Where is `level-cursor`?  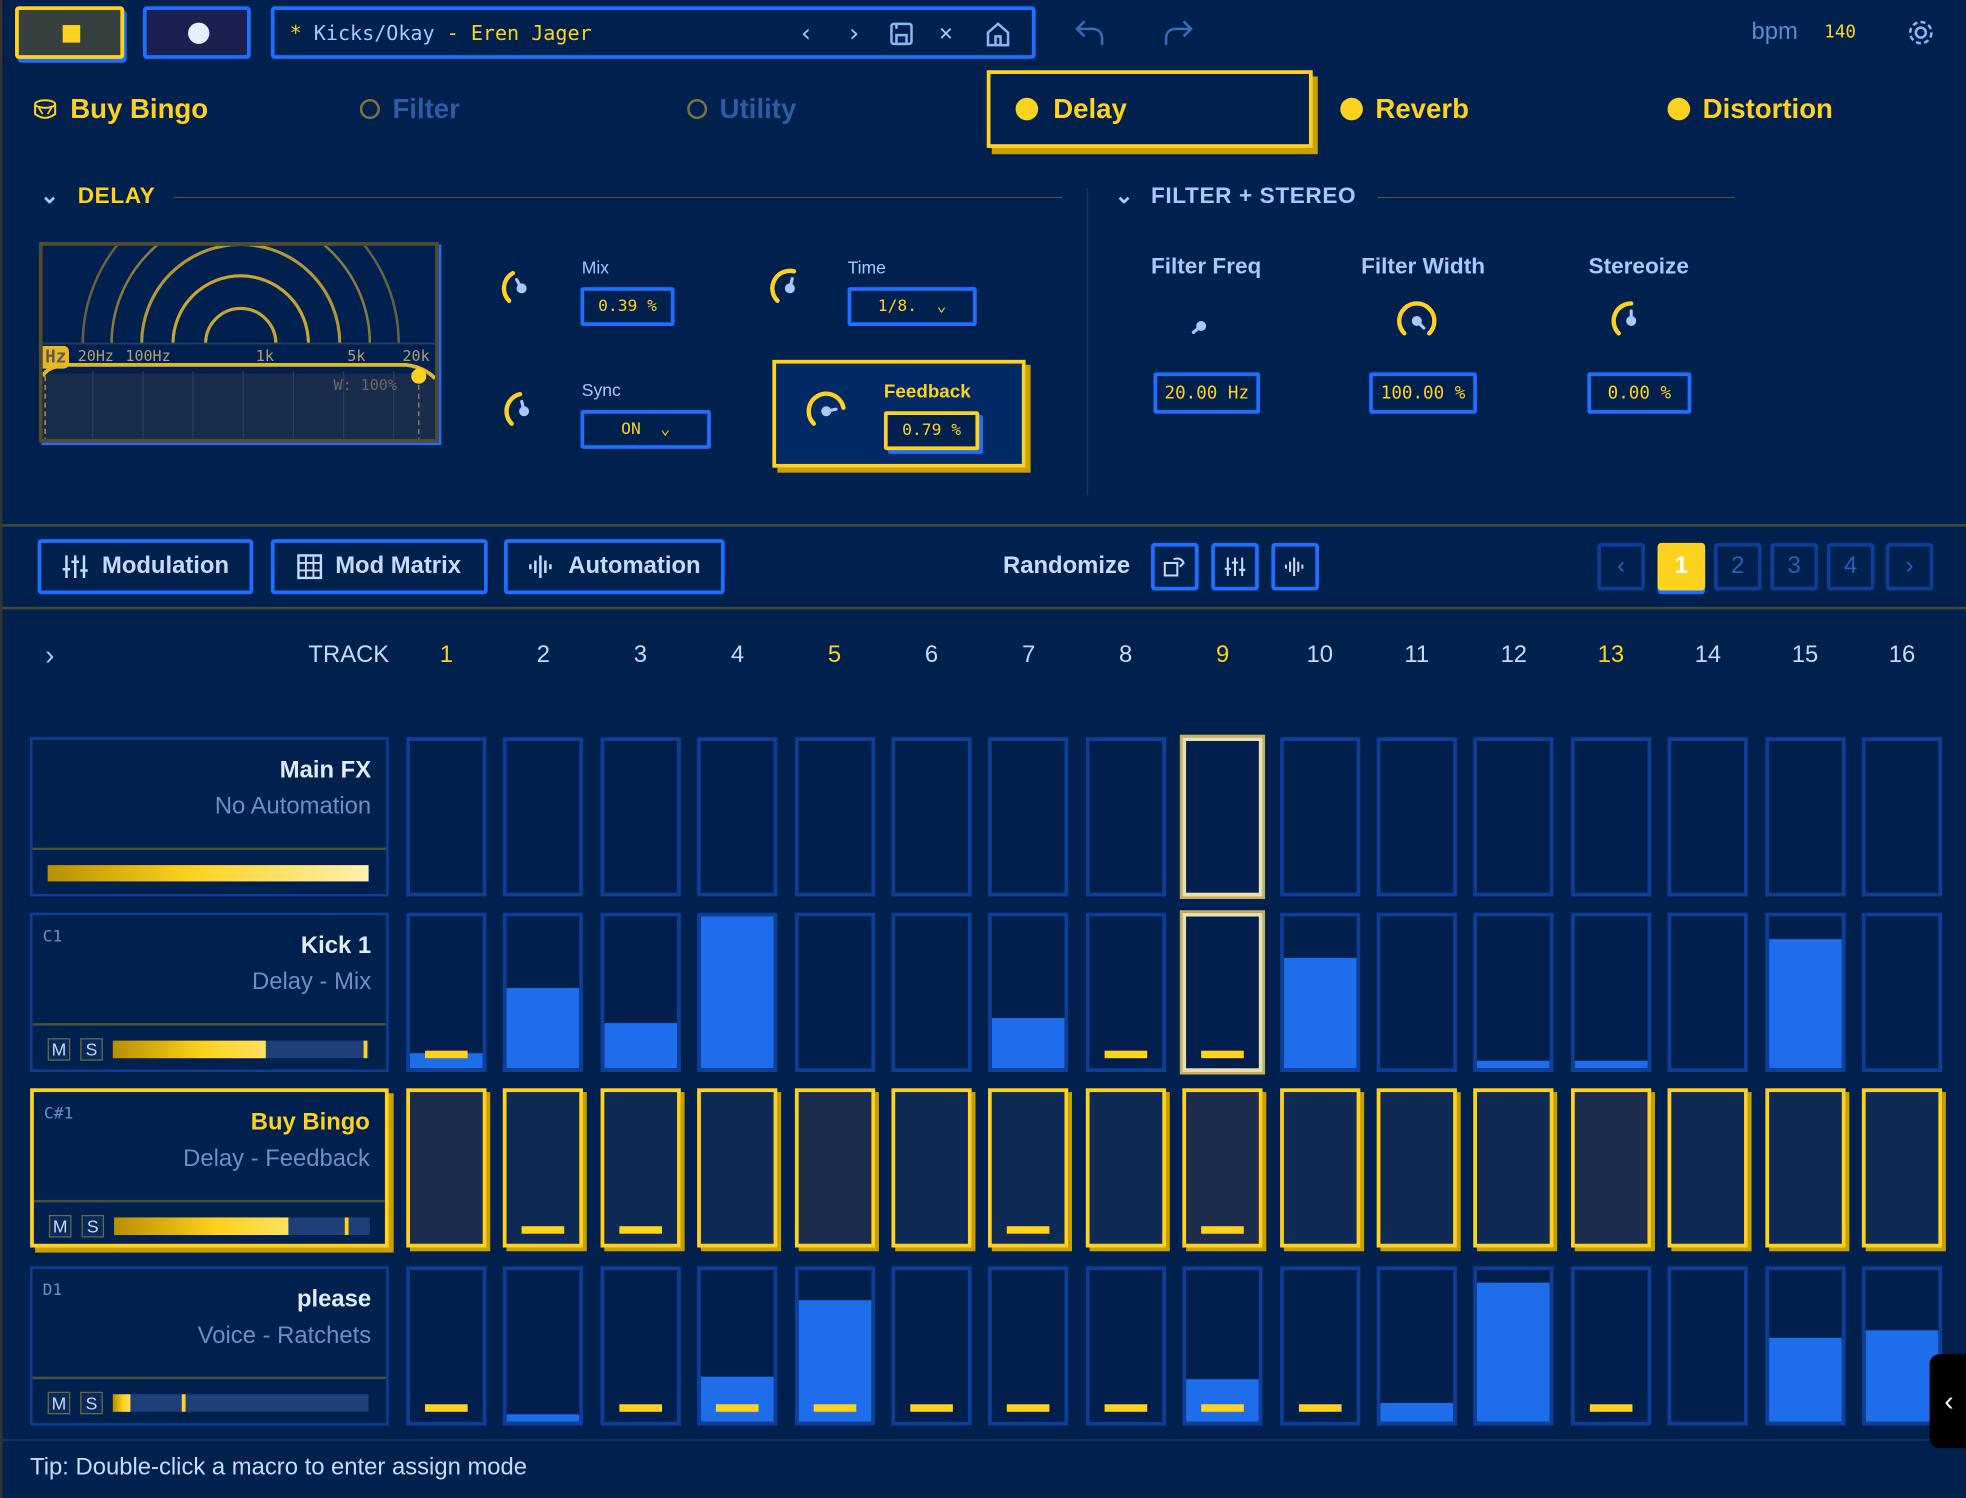 level-cursor is located at coordinates (365, 1049).